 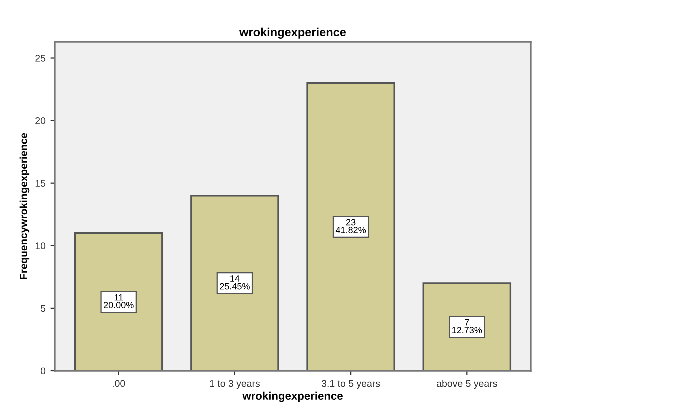 What do you see at coordinates (25, 206) in the screenshot?
I see `y-axis-title: Frequencywrokingexperience` at bounding box center [25, 206].